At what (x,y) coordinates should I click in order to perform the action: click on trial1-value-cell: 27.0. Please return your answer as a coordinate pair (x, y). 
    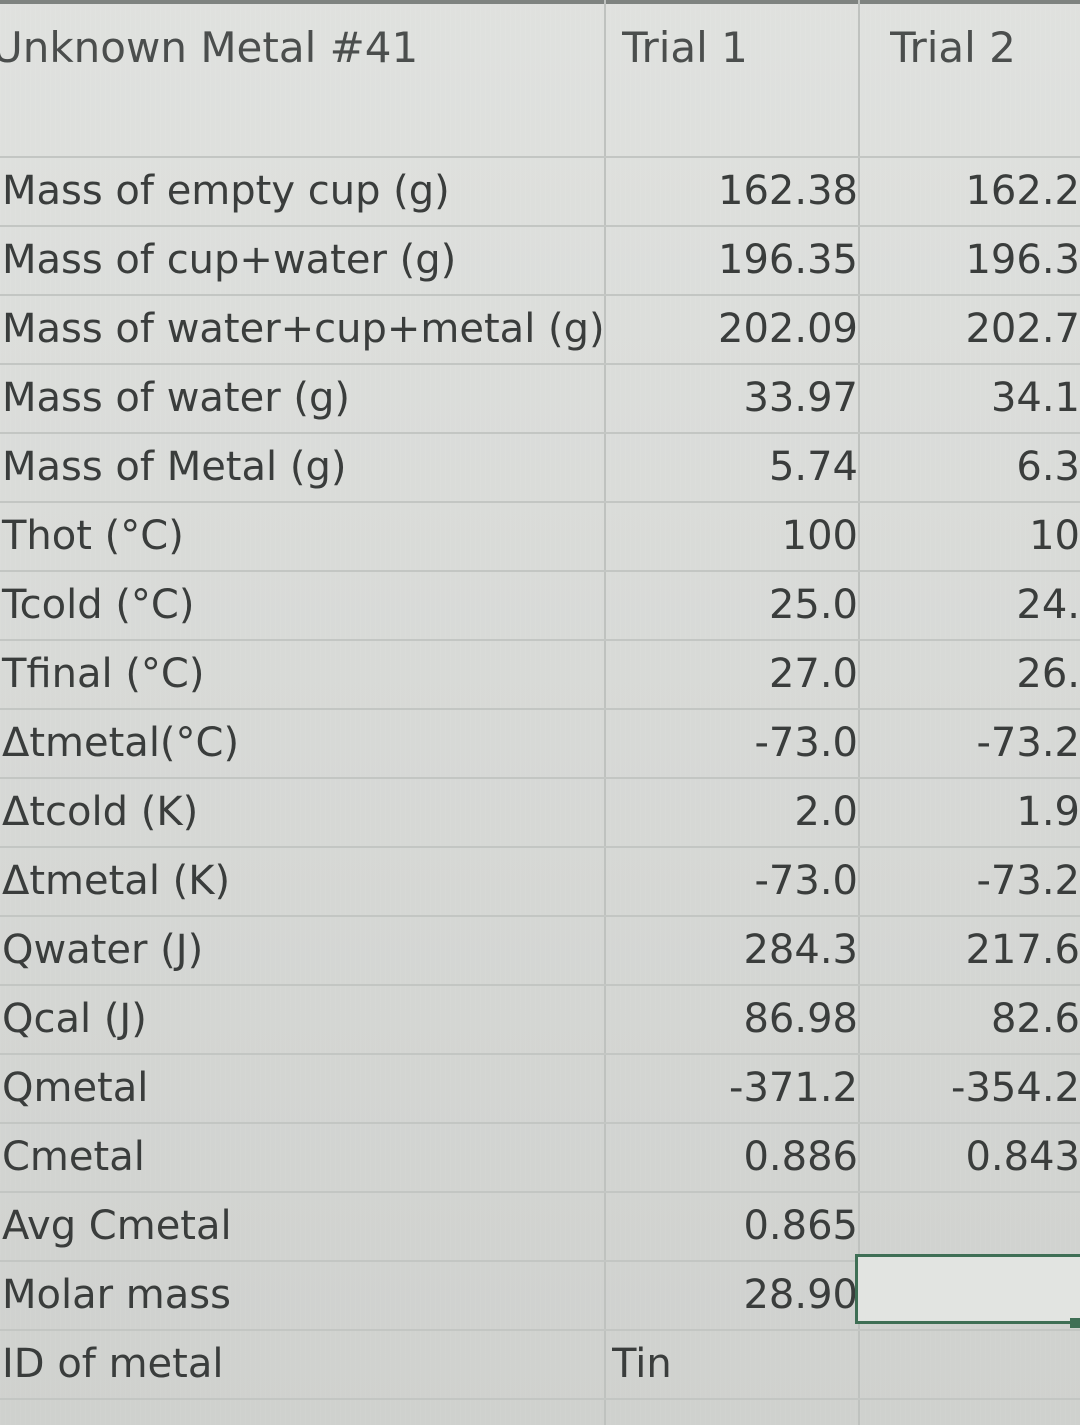
    Looking at the image, I should click on (813, 673).